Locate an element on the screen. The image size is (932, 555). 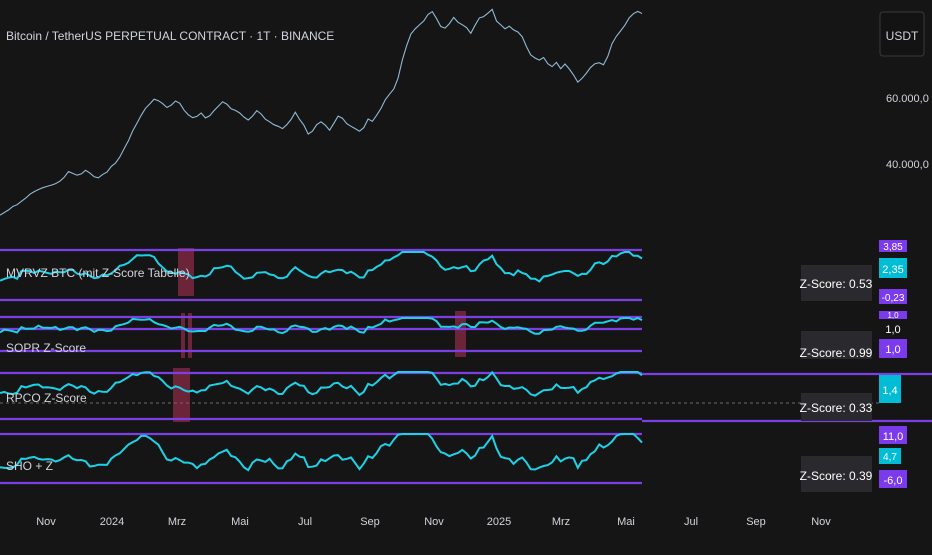
pane-title-sopr: SOPR Z-Score is located at coordinates (46, 348).